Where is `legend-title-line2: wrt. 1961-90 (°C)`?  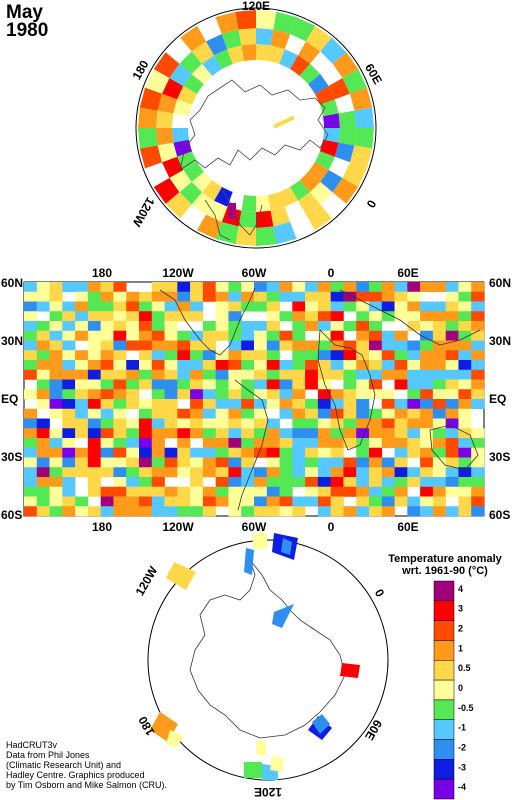
legend-title-line2: wrt. 1961-90 (°C) is located at coordinates (445, 571).